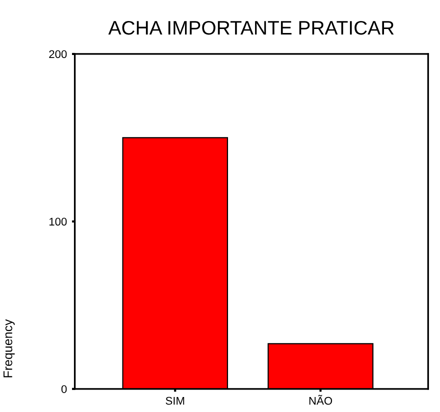 The image size is (440, 412). I want to click on y-tick-label: 0, so click(64, 389).